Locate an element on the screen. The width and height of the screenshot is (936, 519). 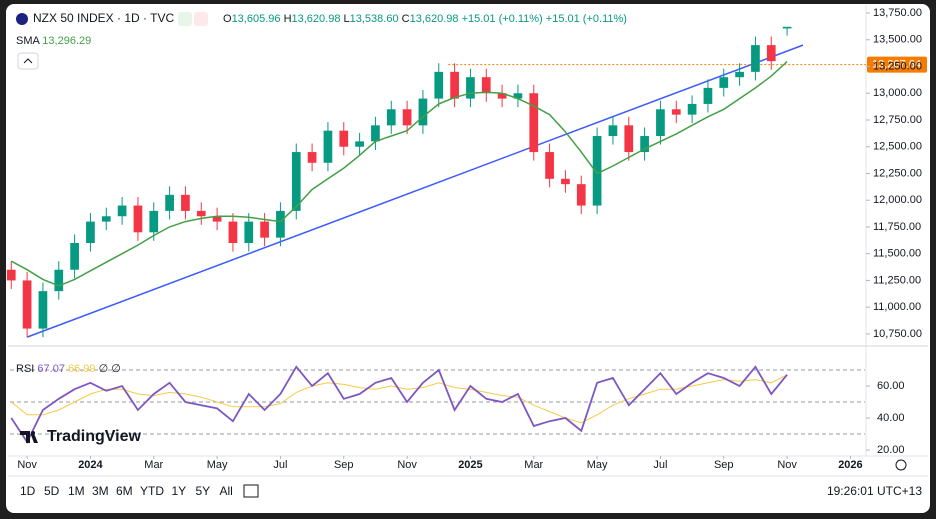
rsi-ma-line is located at coordinates (399, 399).